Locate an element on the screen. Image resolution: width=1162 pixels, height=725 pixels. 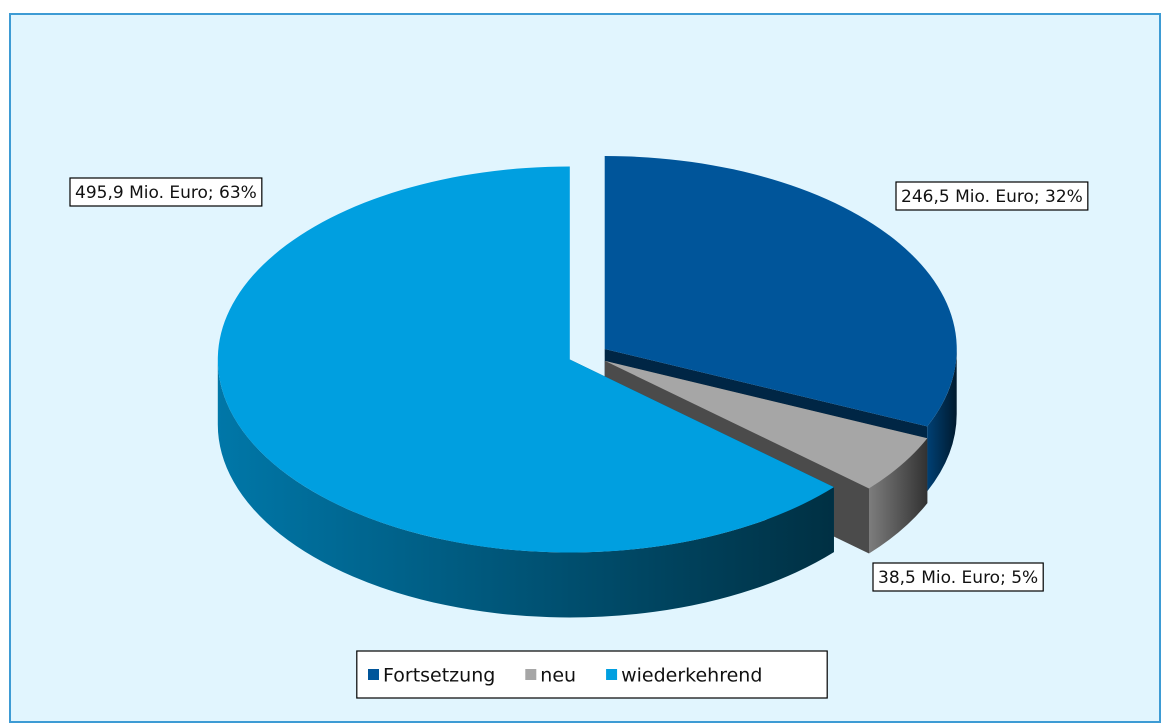
data-label: 246,5 Mio. Euro; 32% is located at coordinates (992, 197).